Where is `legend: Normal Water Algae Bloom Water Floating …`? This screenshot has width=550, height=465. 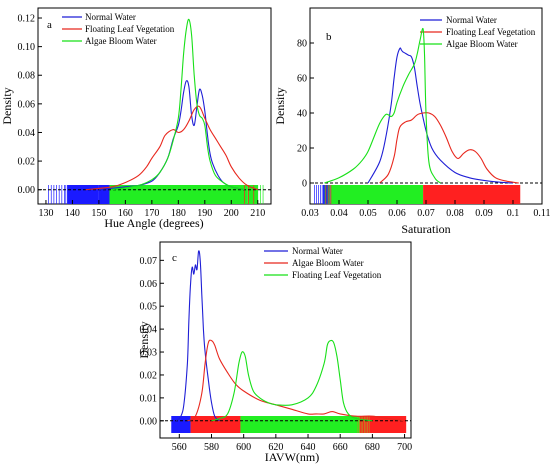 legend: Normal Water Algae Bloom Water Floating … is located at coordinates (323, 263).